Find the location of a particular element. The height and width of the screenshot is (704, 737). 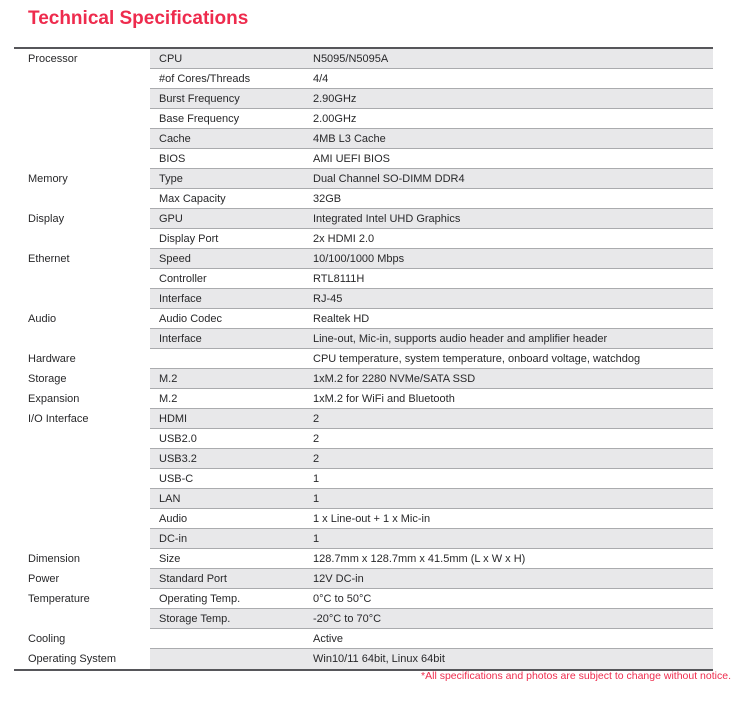

category-cell: Display is located at coordinates (82, 219).